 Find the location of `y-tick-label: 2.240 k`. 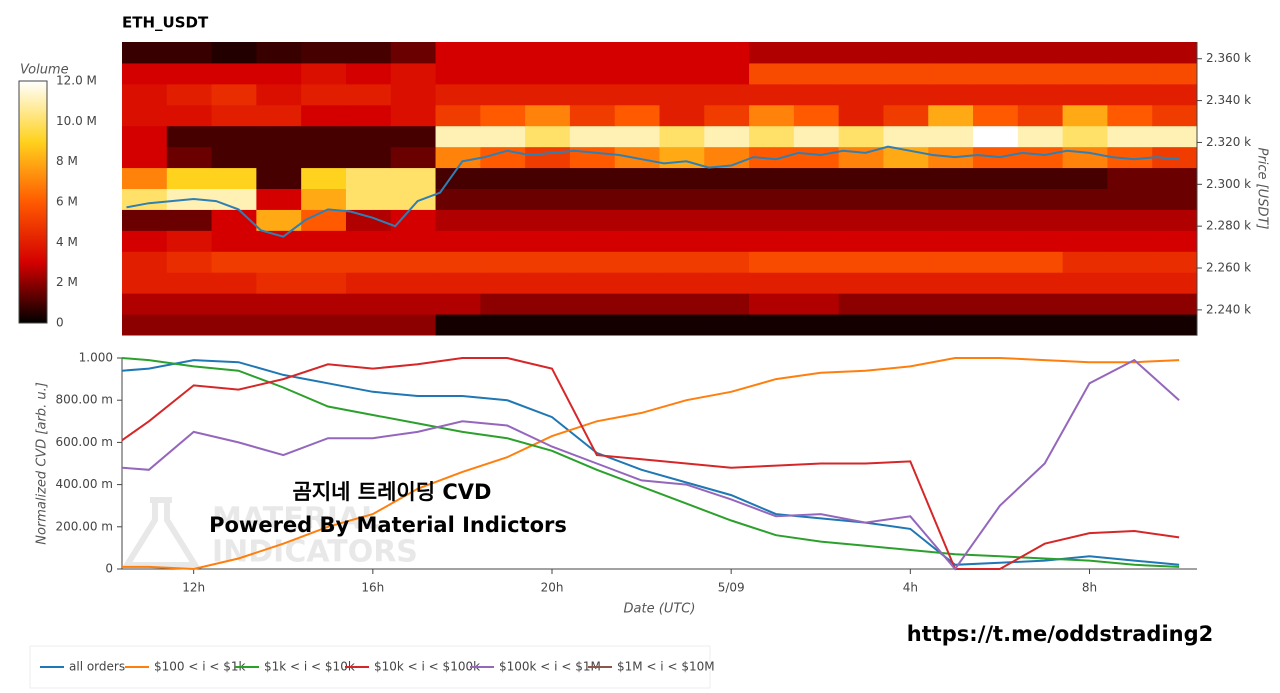

y-tick-label: 2.240 k is located at coordinates (1228, 309).